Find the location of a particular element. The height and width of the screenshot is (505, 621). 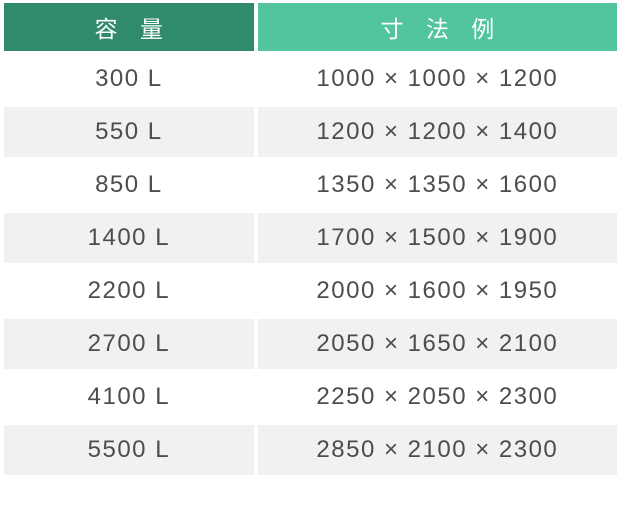

capacity-cell: 2700 L is located at coordinates (129, 344).